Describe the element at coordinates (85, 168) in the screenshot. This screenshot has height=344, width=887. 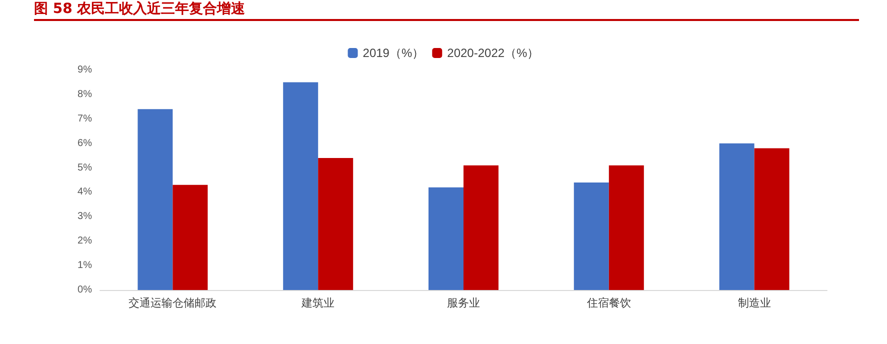
I see `y-tick-label: 5%` at that location.